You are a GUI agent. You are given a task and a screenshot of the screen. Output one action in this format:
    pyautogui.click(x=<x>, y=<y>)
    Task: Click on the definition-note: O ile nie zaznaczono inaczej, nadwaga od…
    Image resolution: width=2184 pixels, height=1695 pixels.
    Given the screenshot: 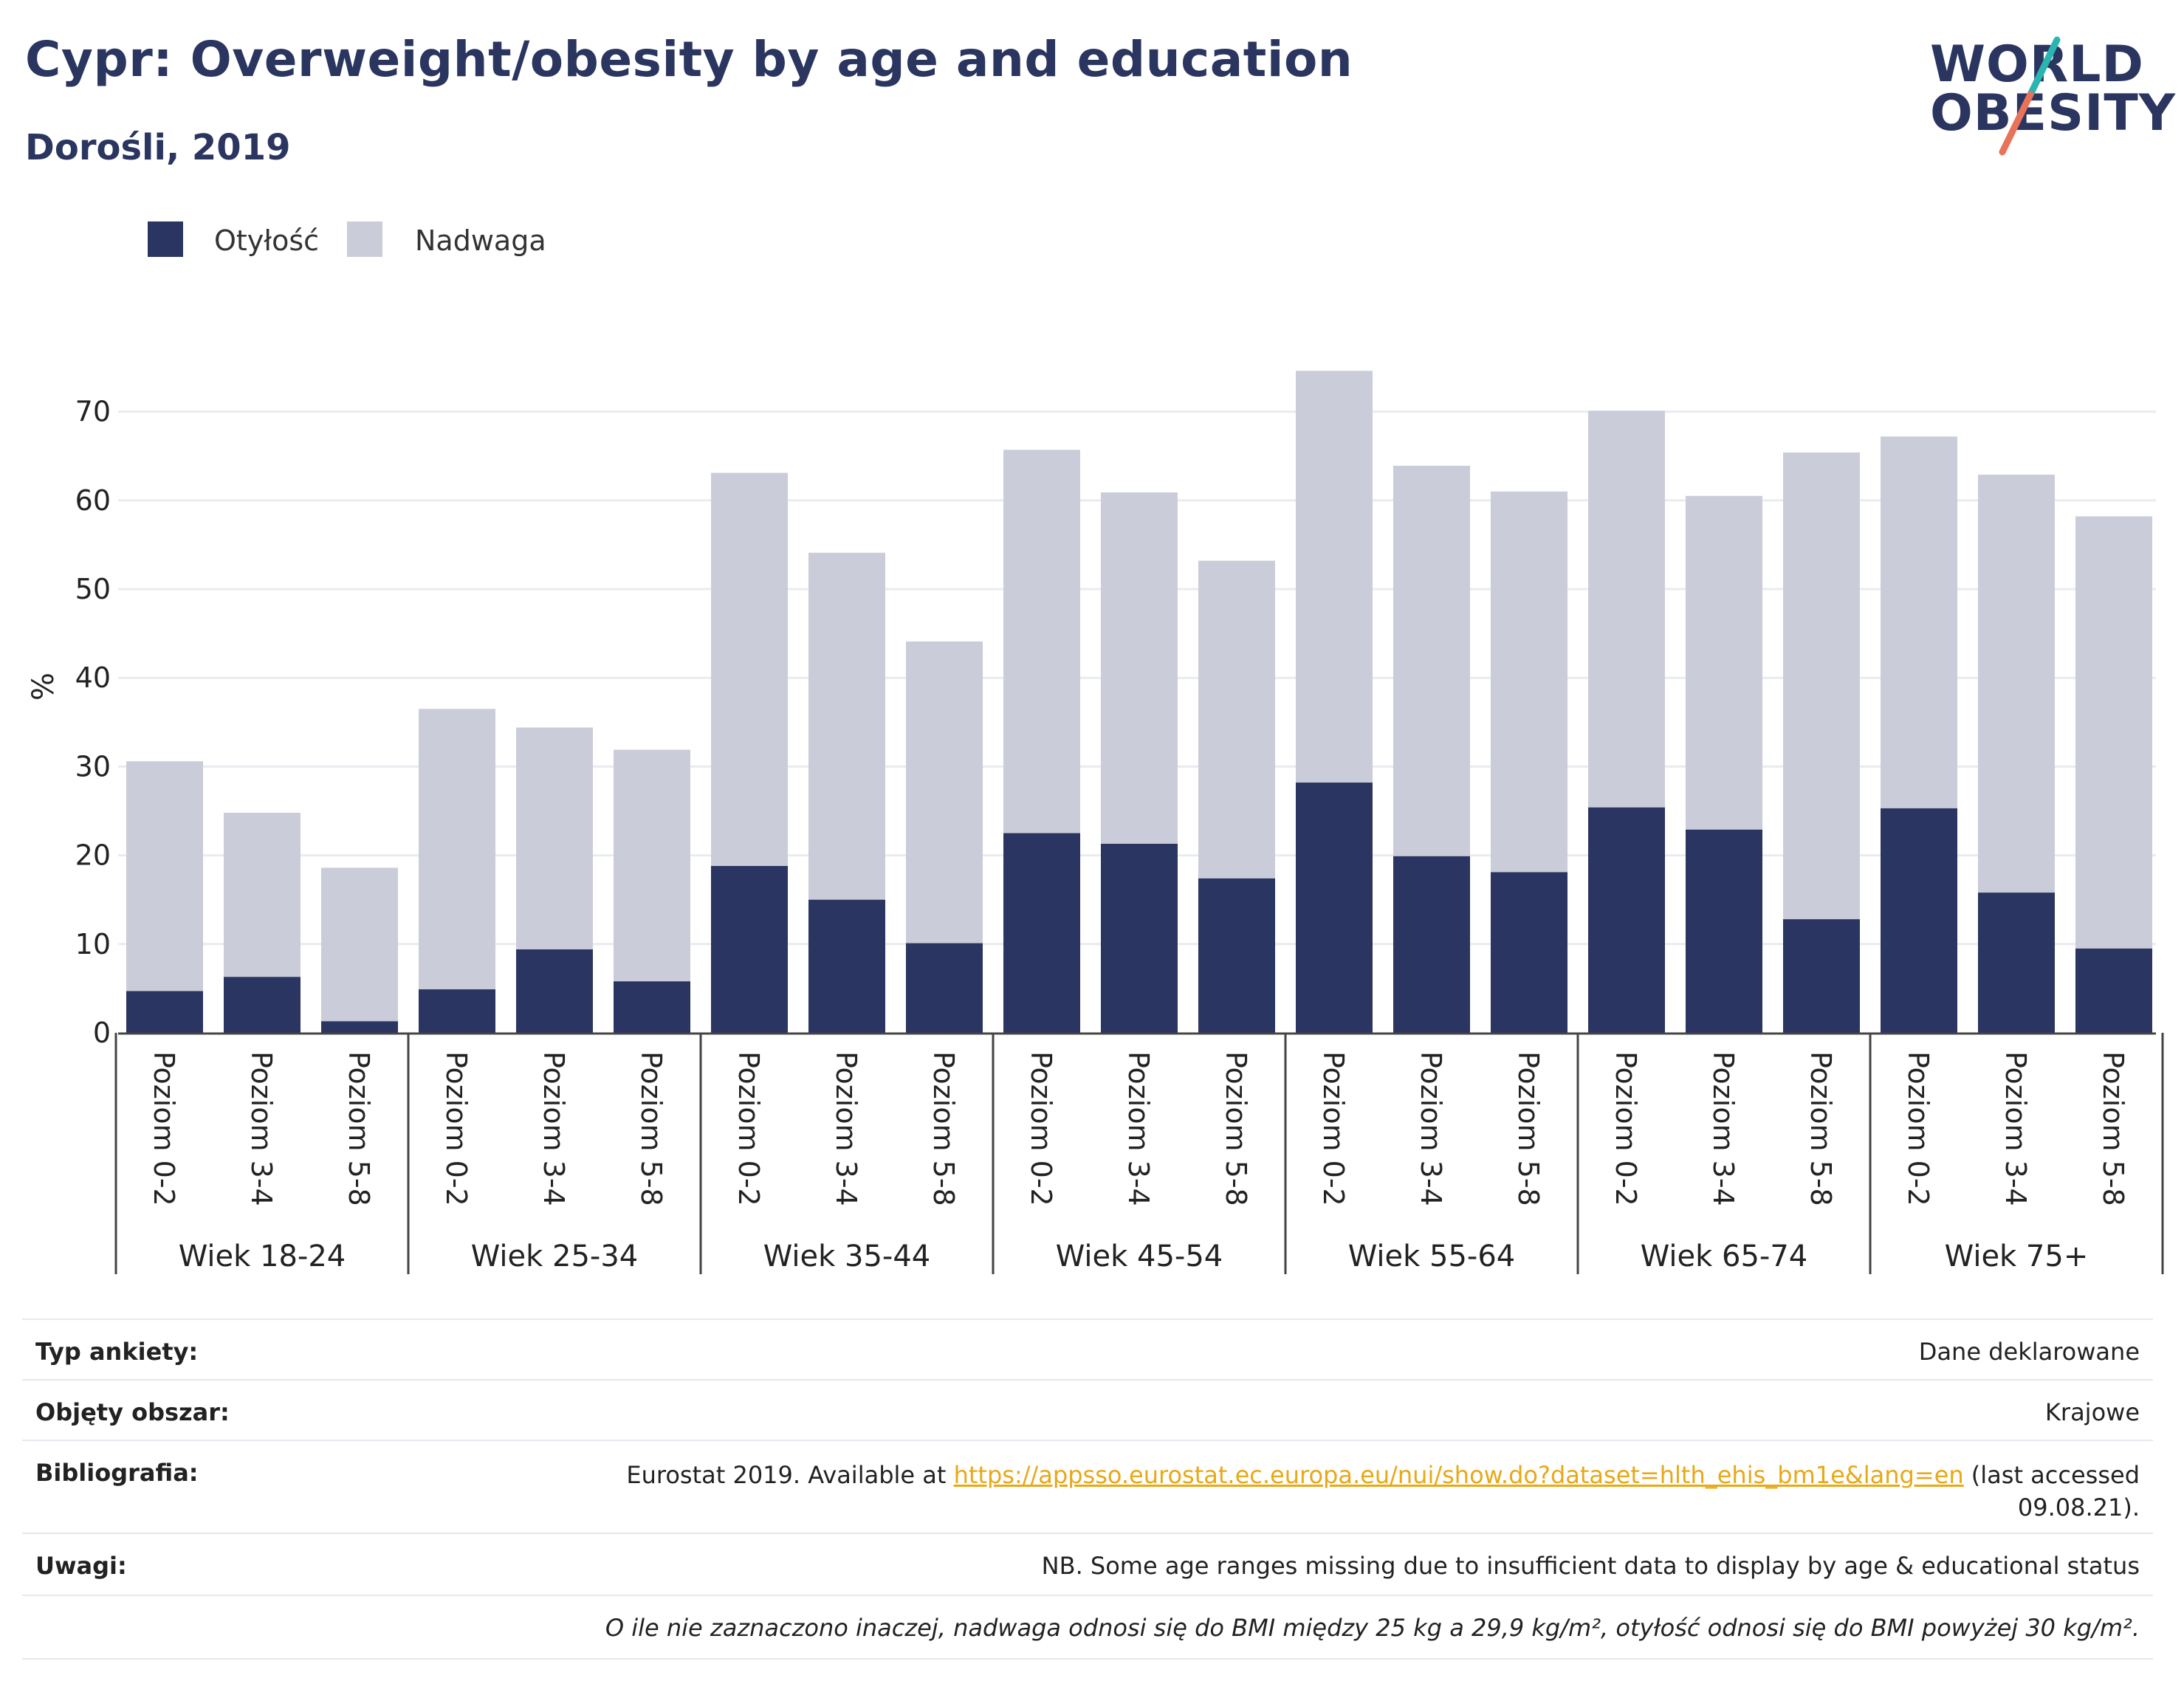 What is the action you would take?
    pyautogui.click(x=1373, y=1628)
    